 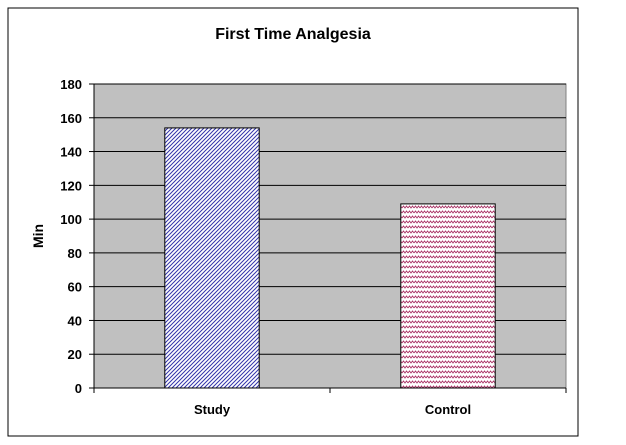 What do you see at coordinates (71, 236) in the screenshot?
I see `y-tick-labels: 0 20 40 60 80 100 120 140 160 180` at bounding box center [71, 236].